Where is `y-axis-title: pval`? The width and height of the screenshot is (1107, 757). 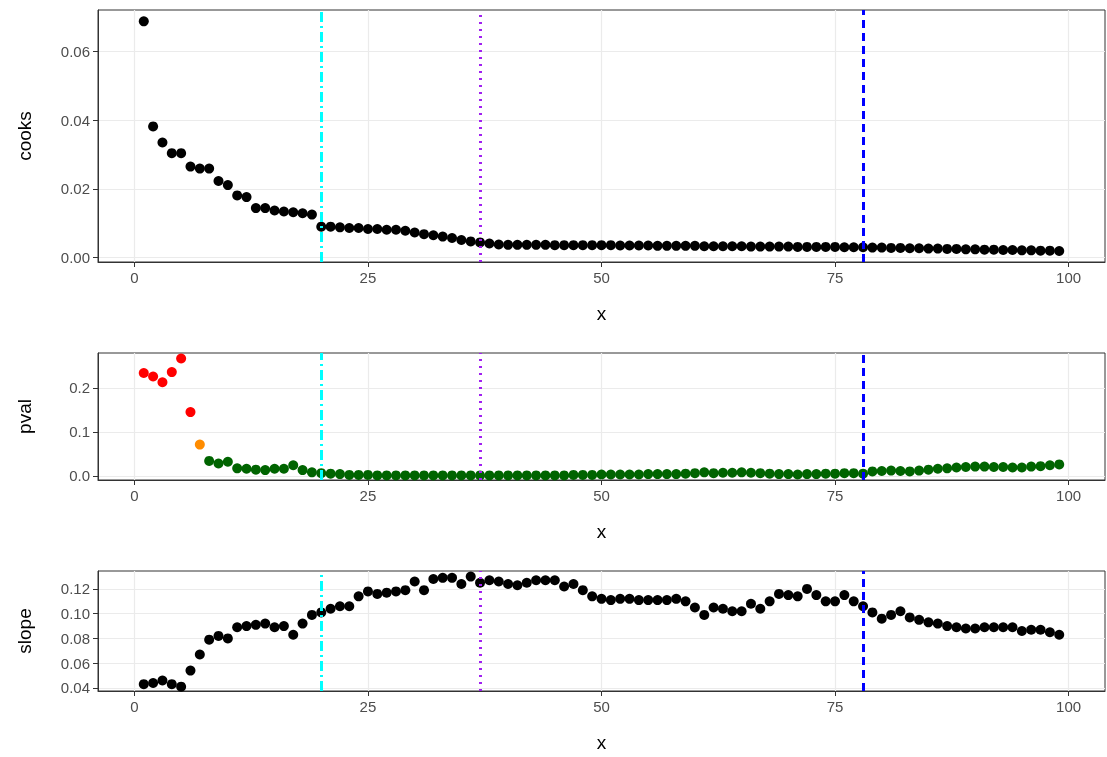 y-axis-title: pval is located at coordinates (24, 416).